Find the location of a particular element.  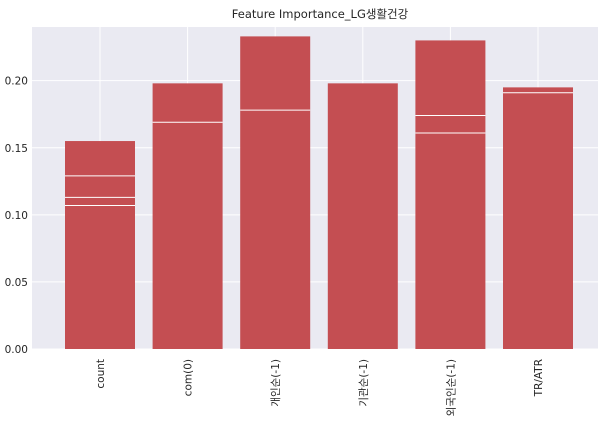

y-tick-label: 0.05 is located at coordinates (16, 283).